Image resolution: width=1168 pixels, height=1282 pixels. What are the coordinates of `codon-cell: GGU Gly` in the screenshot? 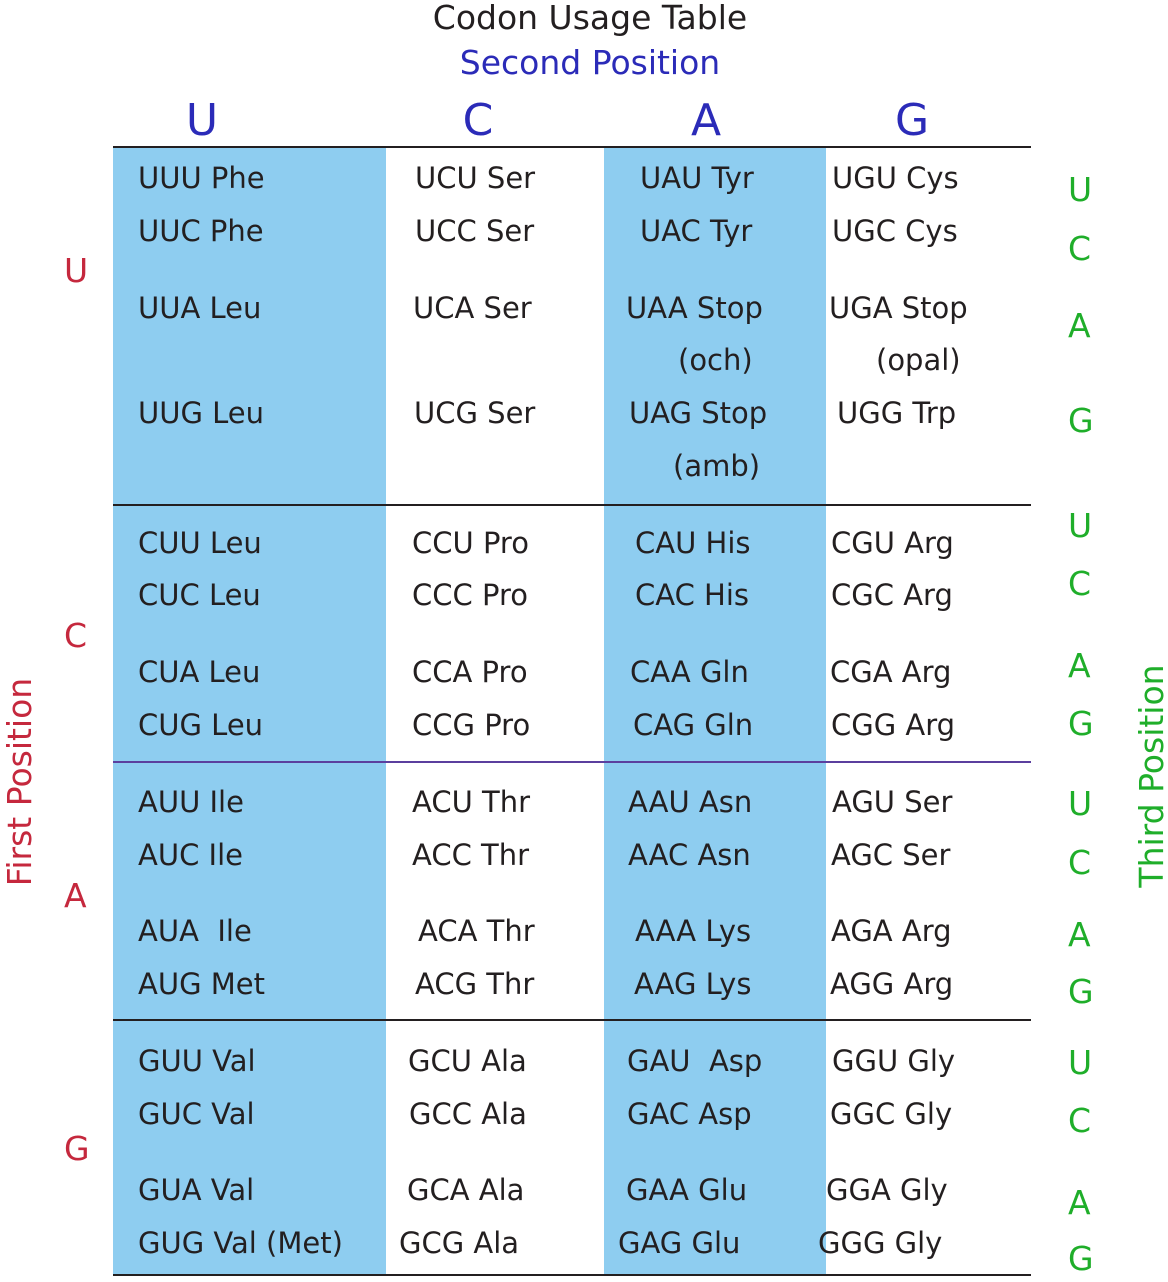 It's located at (894, 1061).